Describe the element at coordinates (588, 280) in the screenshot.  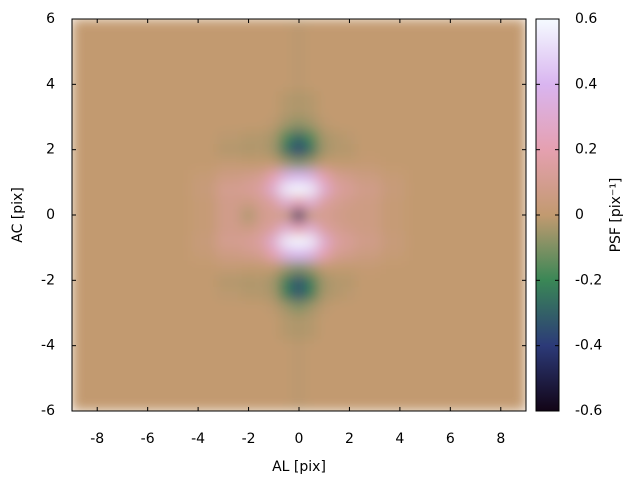
I see `colorbar-tick-label: -0.2` at that location.